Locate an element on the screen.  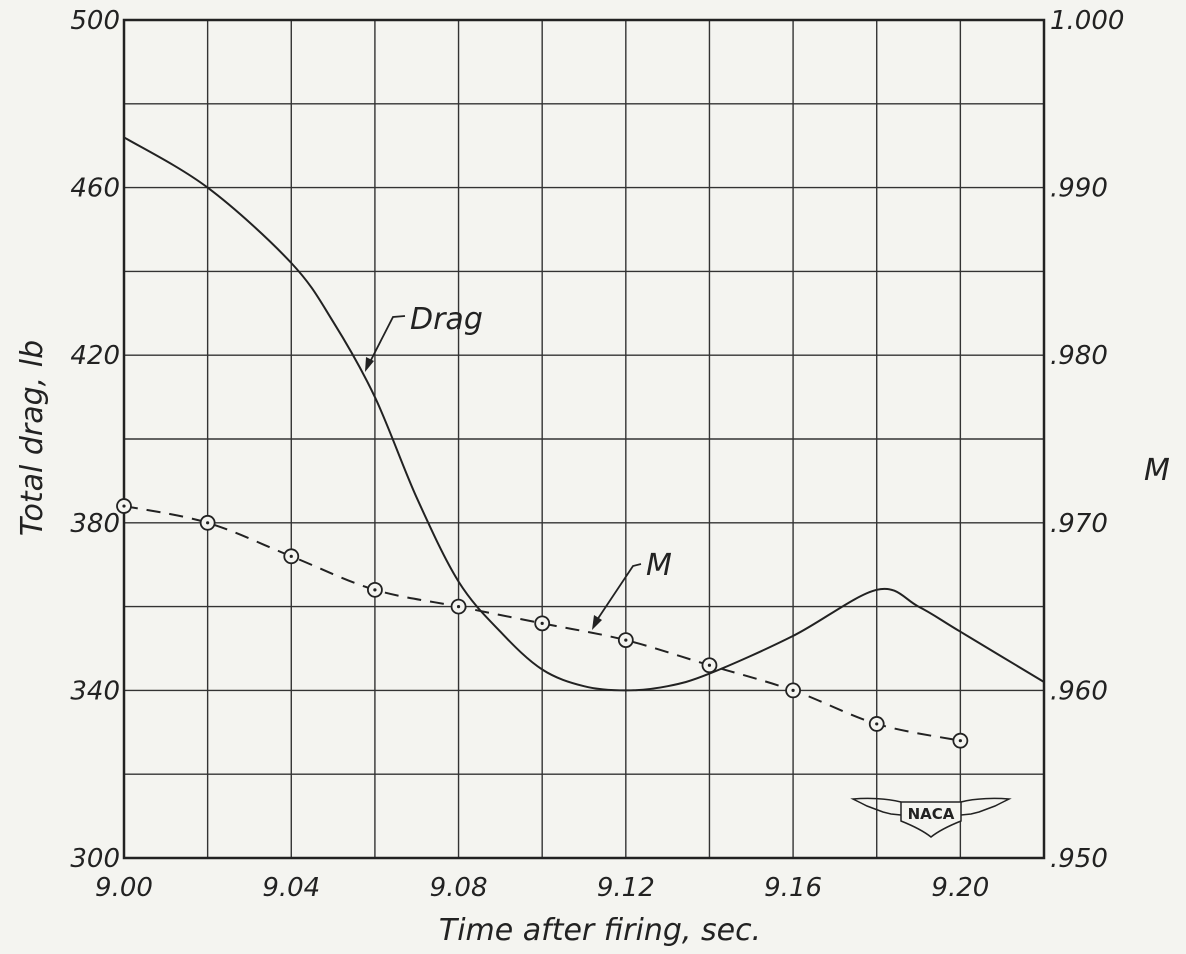
y-tick-label: 340 is located at coordinates (95, 691).